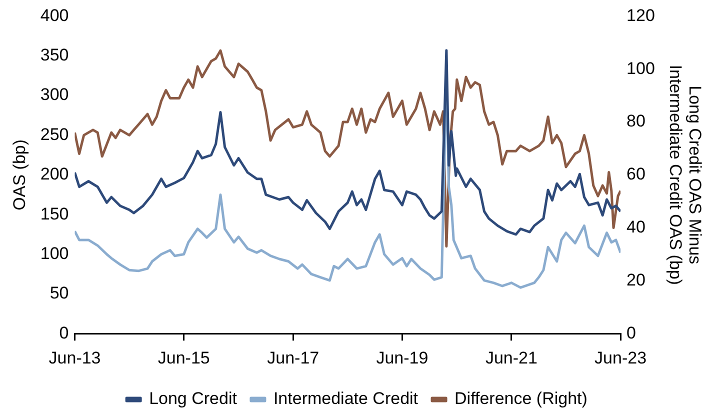 Image resolution: width=716 pixels, height=418 pixels. Describe the element at coordinates (636, 121) in the screenshot. I see `y2-tick-label: 80` at that location.